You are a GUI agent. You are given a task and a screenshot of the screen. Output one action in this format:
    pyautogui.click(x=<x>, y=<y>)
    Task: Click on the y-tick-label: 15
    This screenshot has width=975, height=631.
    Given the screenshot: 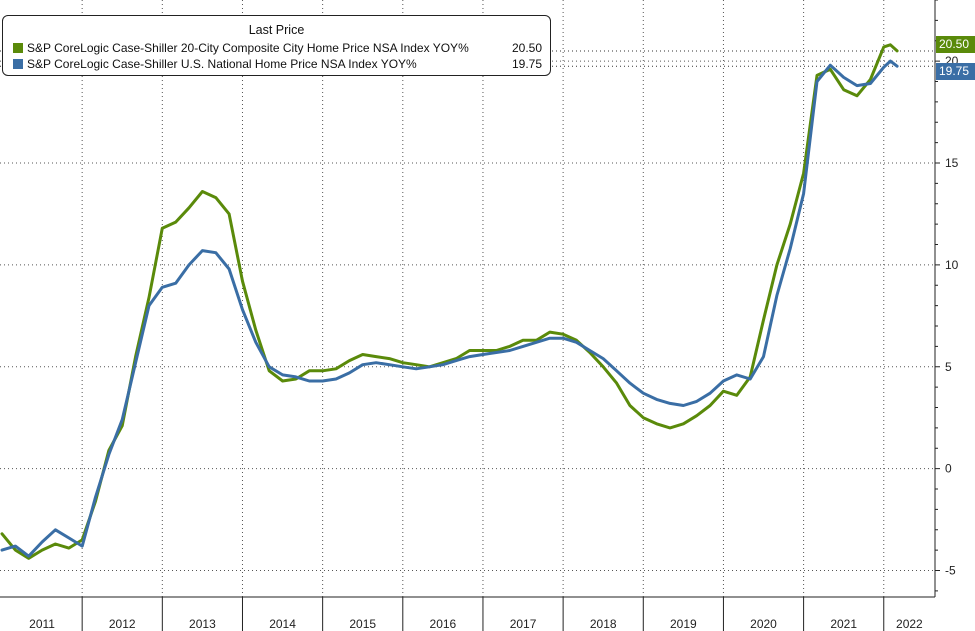 What is the action you would take?
    pyautogui.click(x=952, y=163)
    